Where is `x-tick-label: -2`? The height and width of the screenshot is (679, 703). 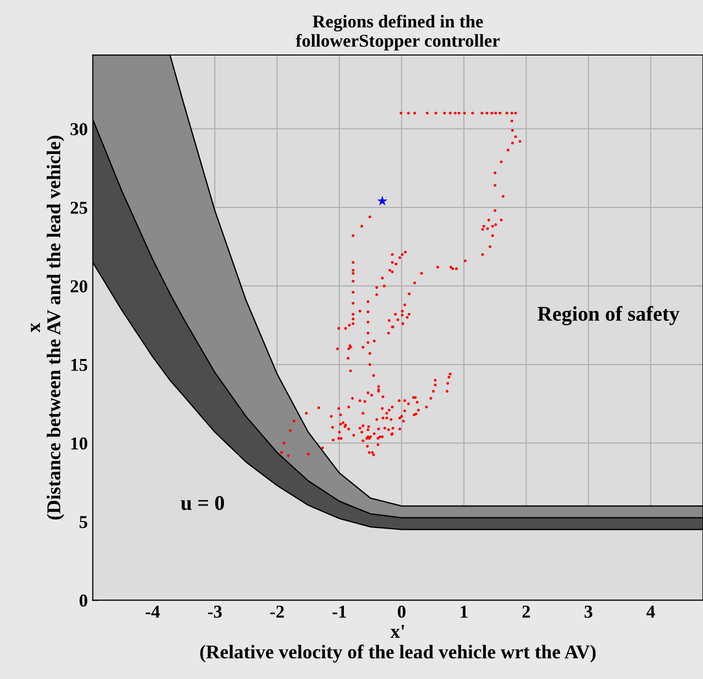 x-tick-label: -2 is located at coordinates (277, 612).